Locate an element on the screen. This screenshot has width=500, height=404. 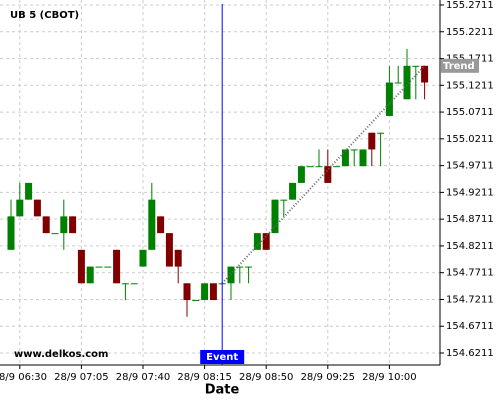
y-tick-label: 154.9211 is located at coordinates (470, 192).